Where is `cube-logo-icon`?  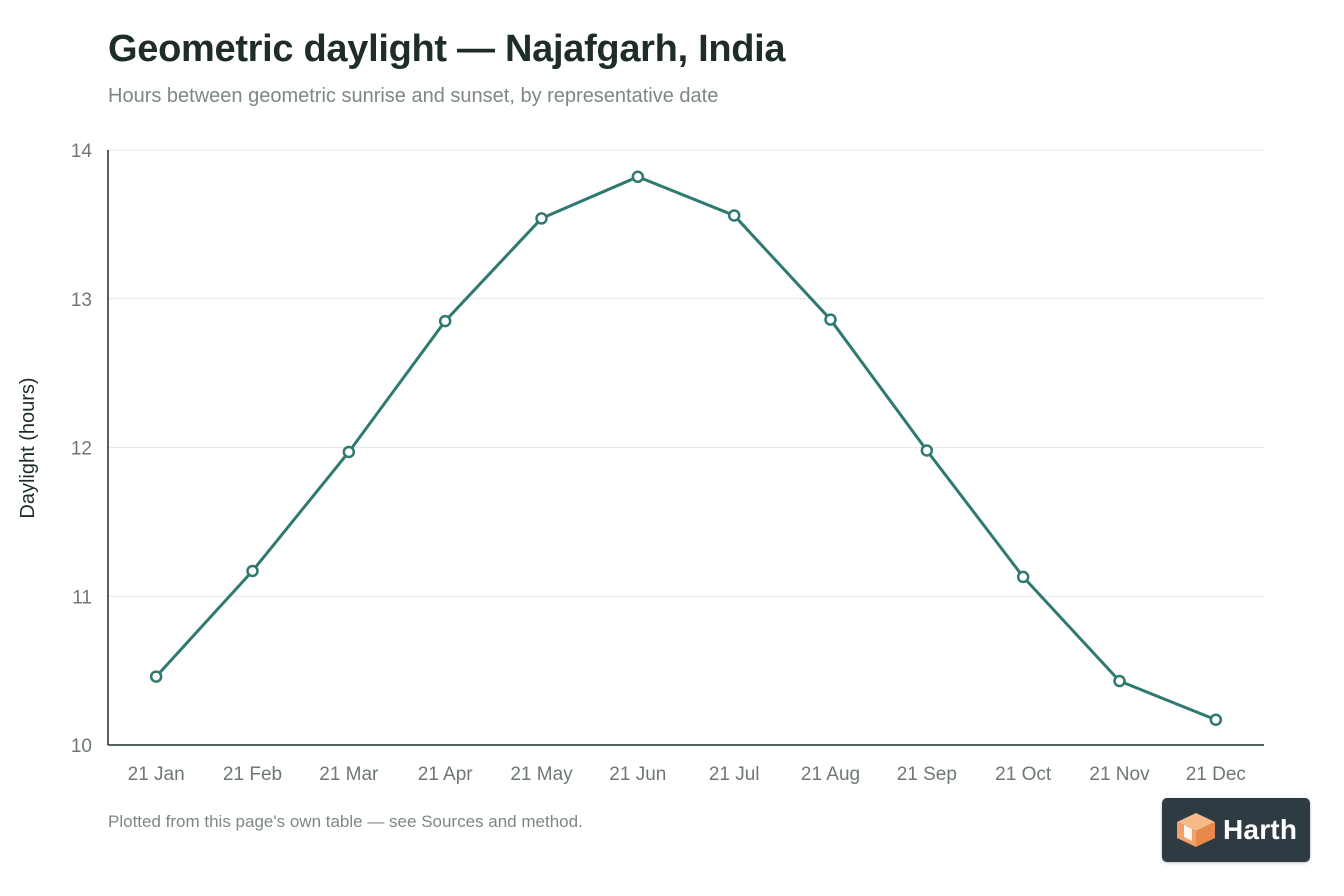 cube-logo-icon is located at coordinates (1196, 830).